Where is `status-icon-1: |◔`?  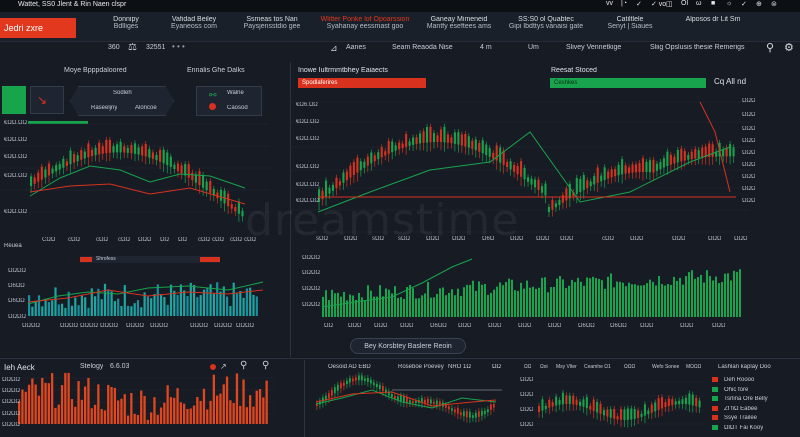 status-icon-1: |◔ is located at coordinates (624, 3).